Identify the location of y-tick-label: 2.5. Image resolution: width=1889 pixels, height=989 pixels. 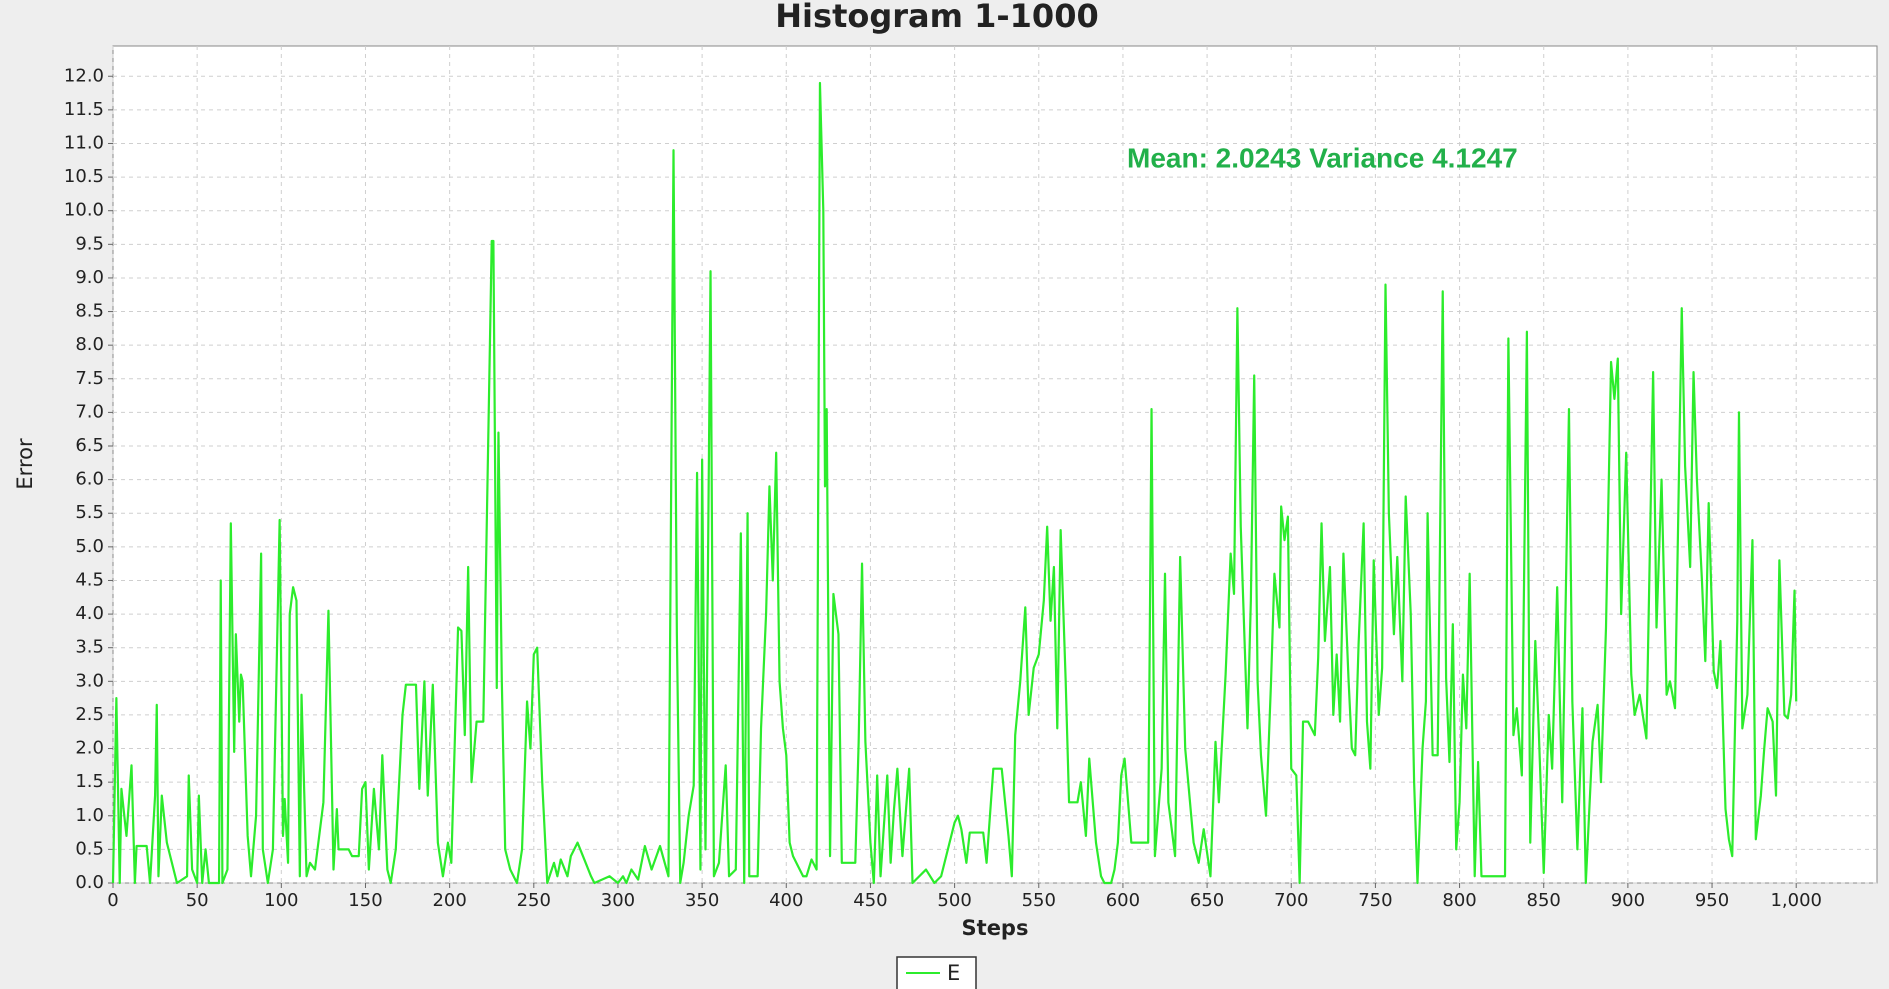
(89, 714).